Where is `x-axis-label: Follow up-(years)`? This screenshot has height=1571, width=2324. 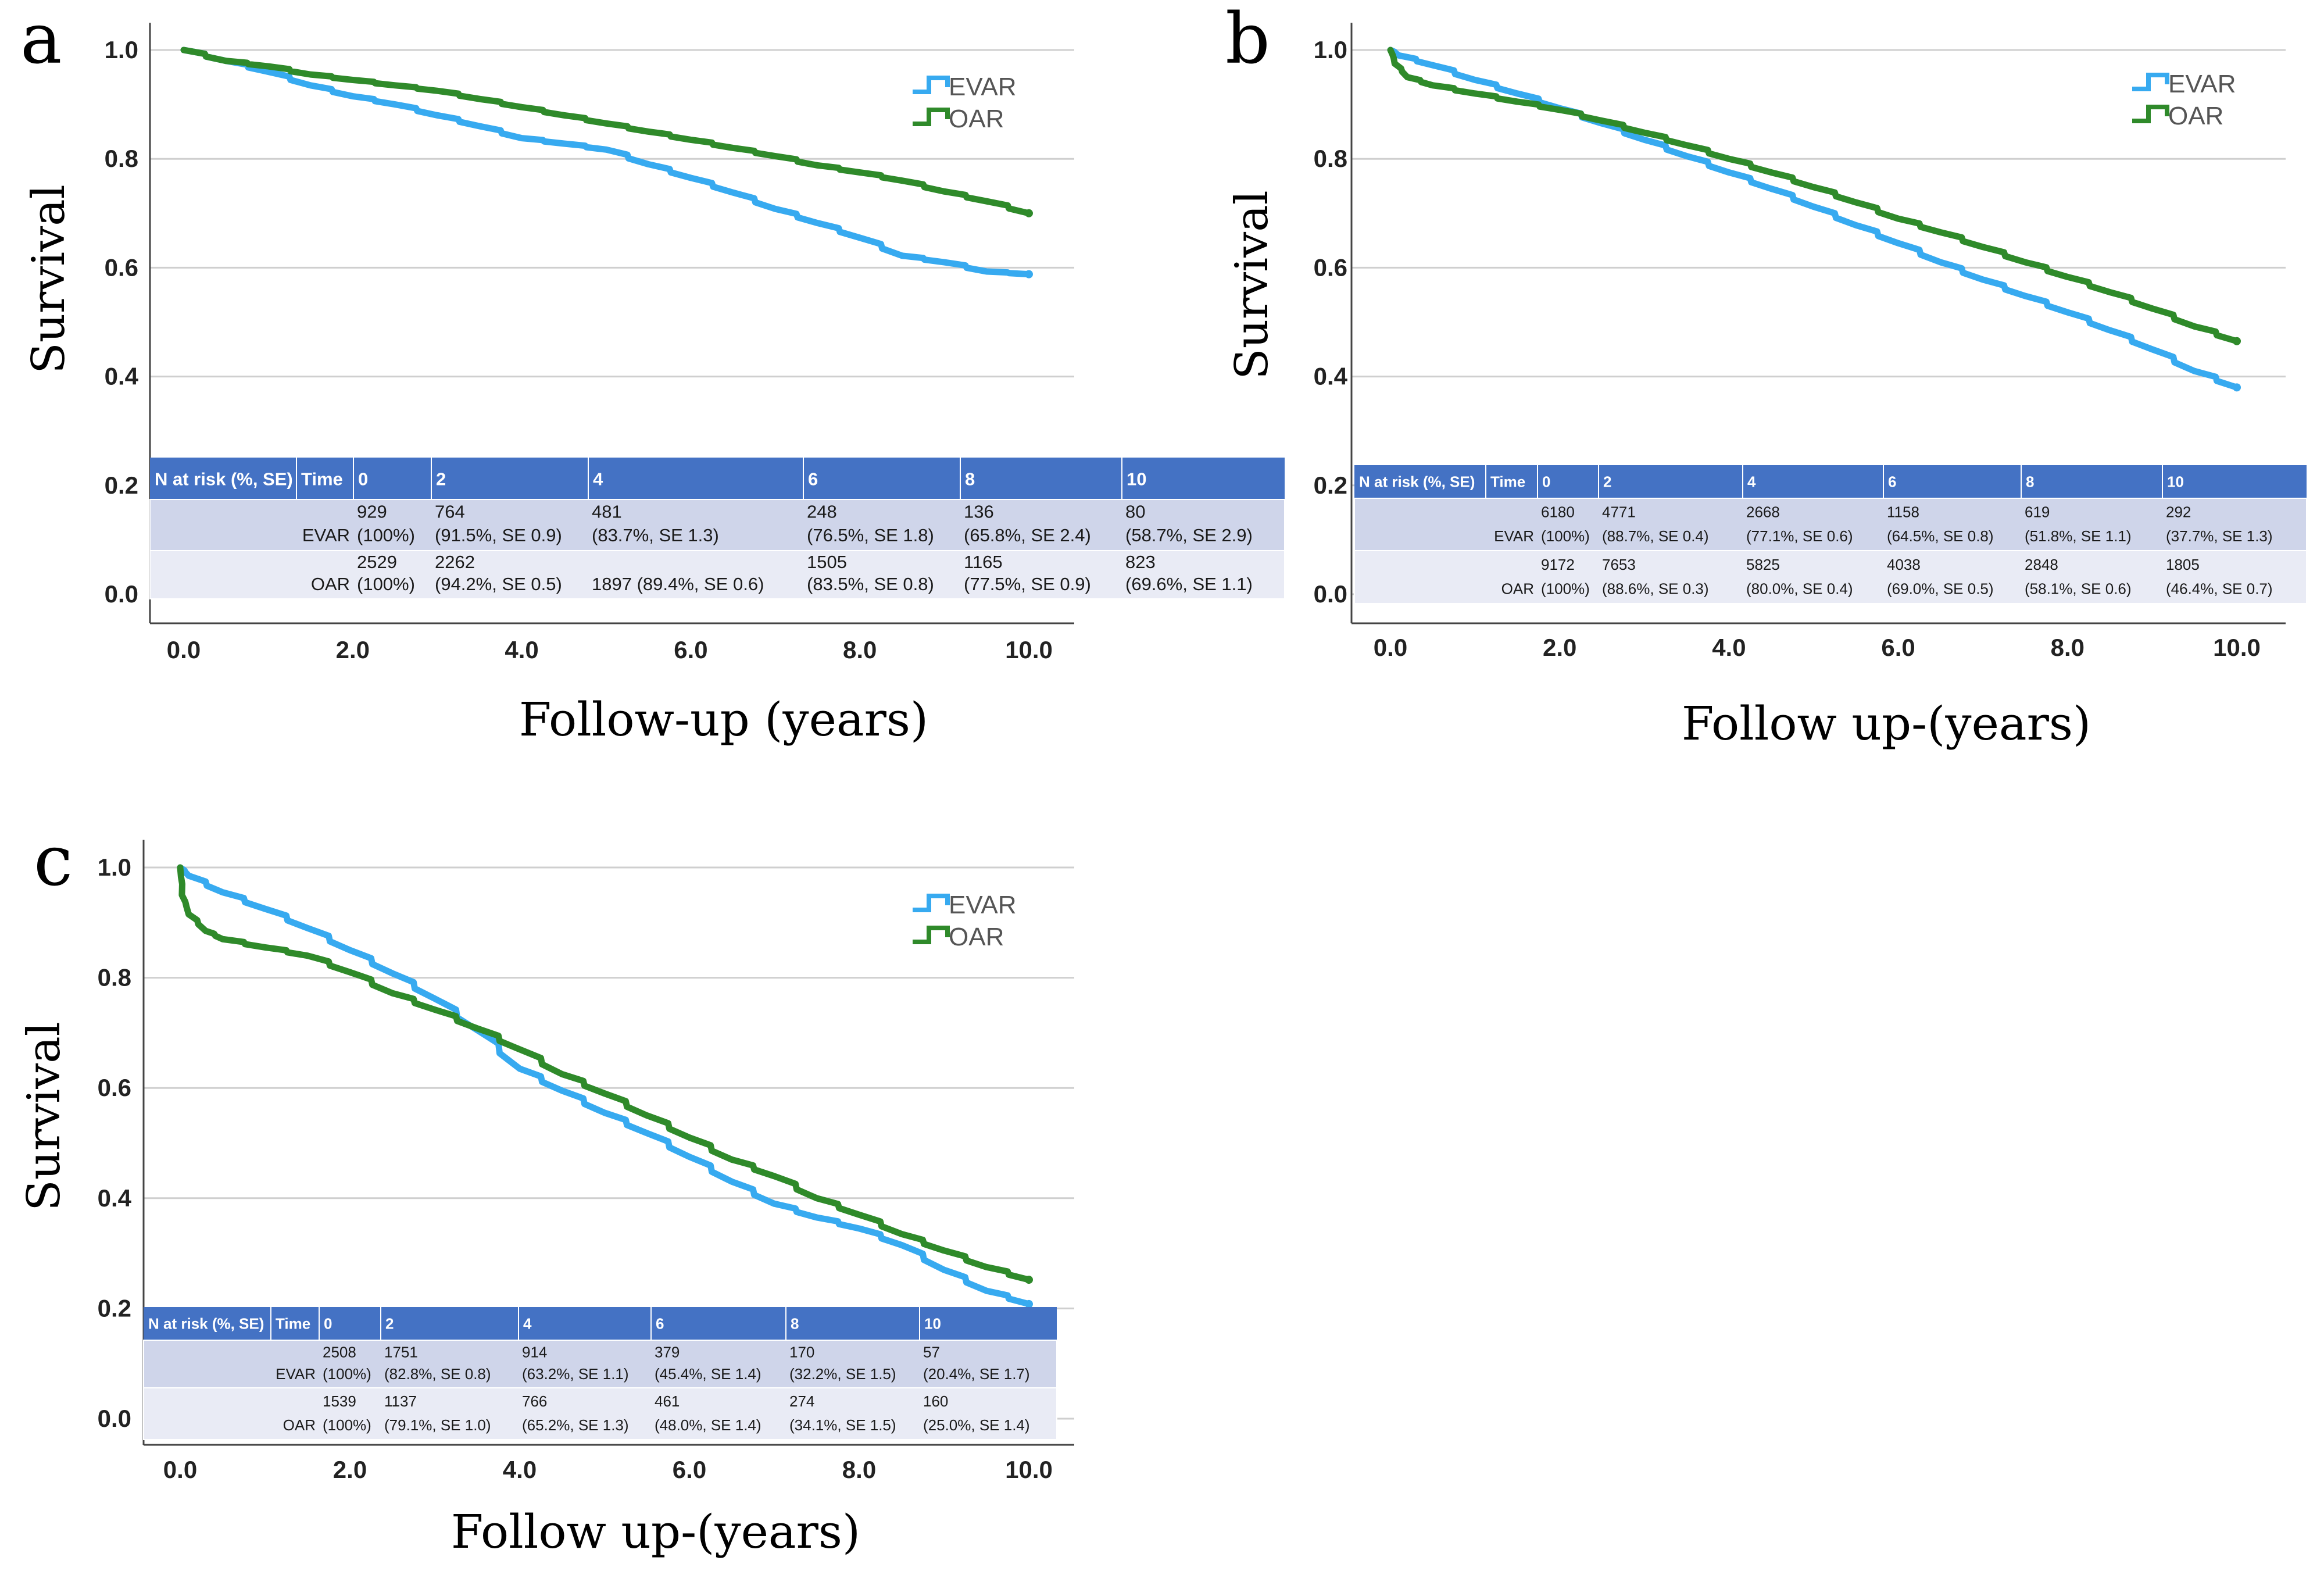
x-axis-label: Follow up-(years) is located at coordinates (655, 1532).